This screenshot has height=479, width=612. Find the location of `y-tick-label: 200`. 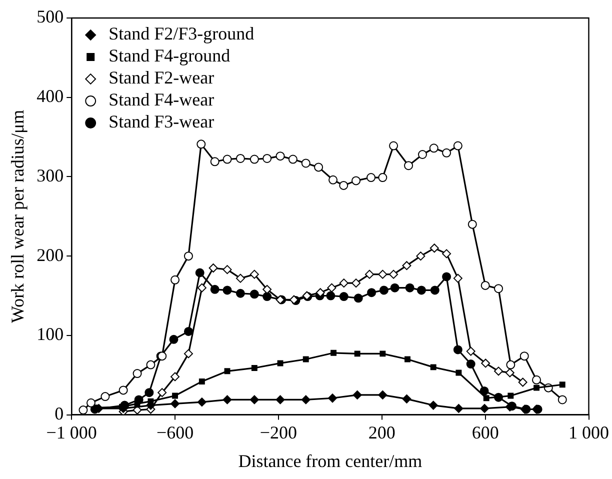

y-tick-label: 200 is located at coordinates (50, 254).